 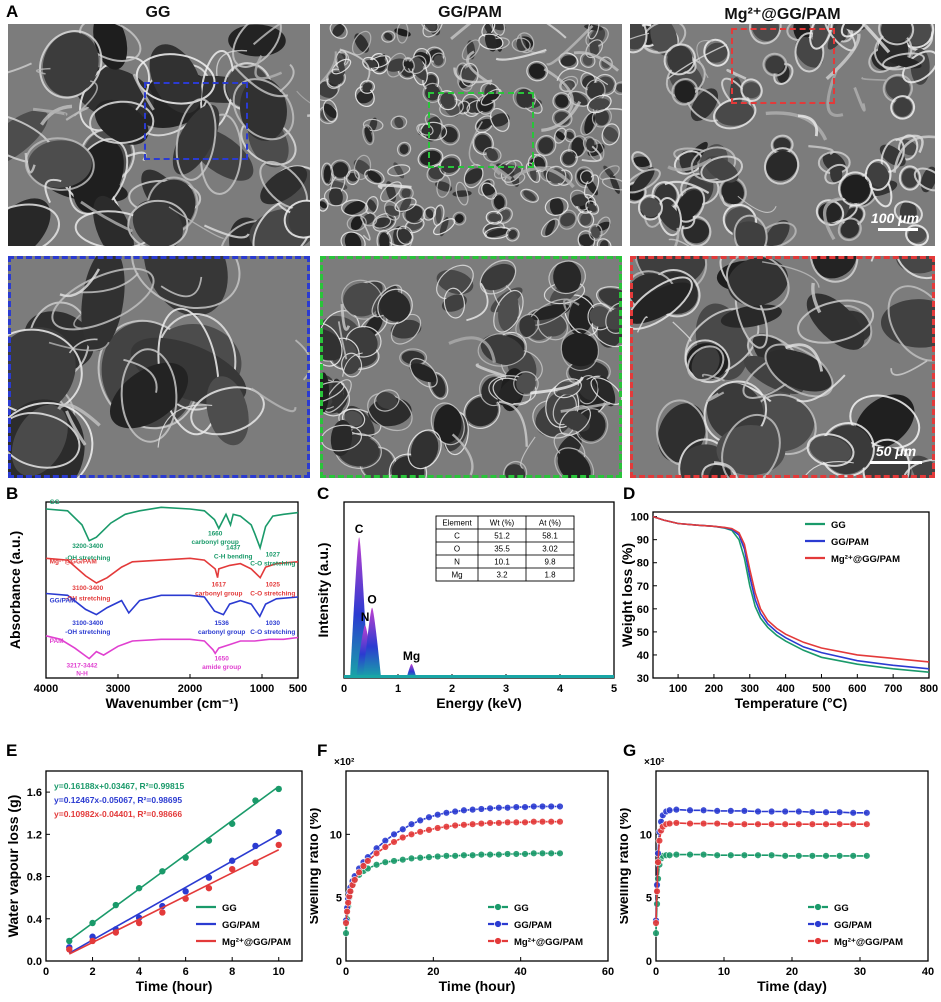 What do you see at coordinates (57, 641) in the screenshot?
I see `ftir-annotation: PAM` at bounding box center [57, 641].